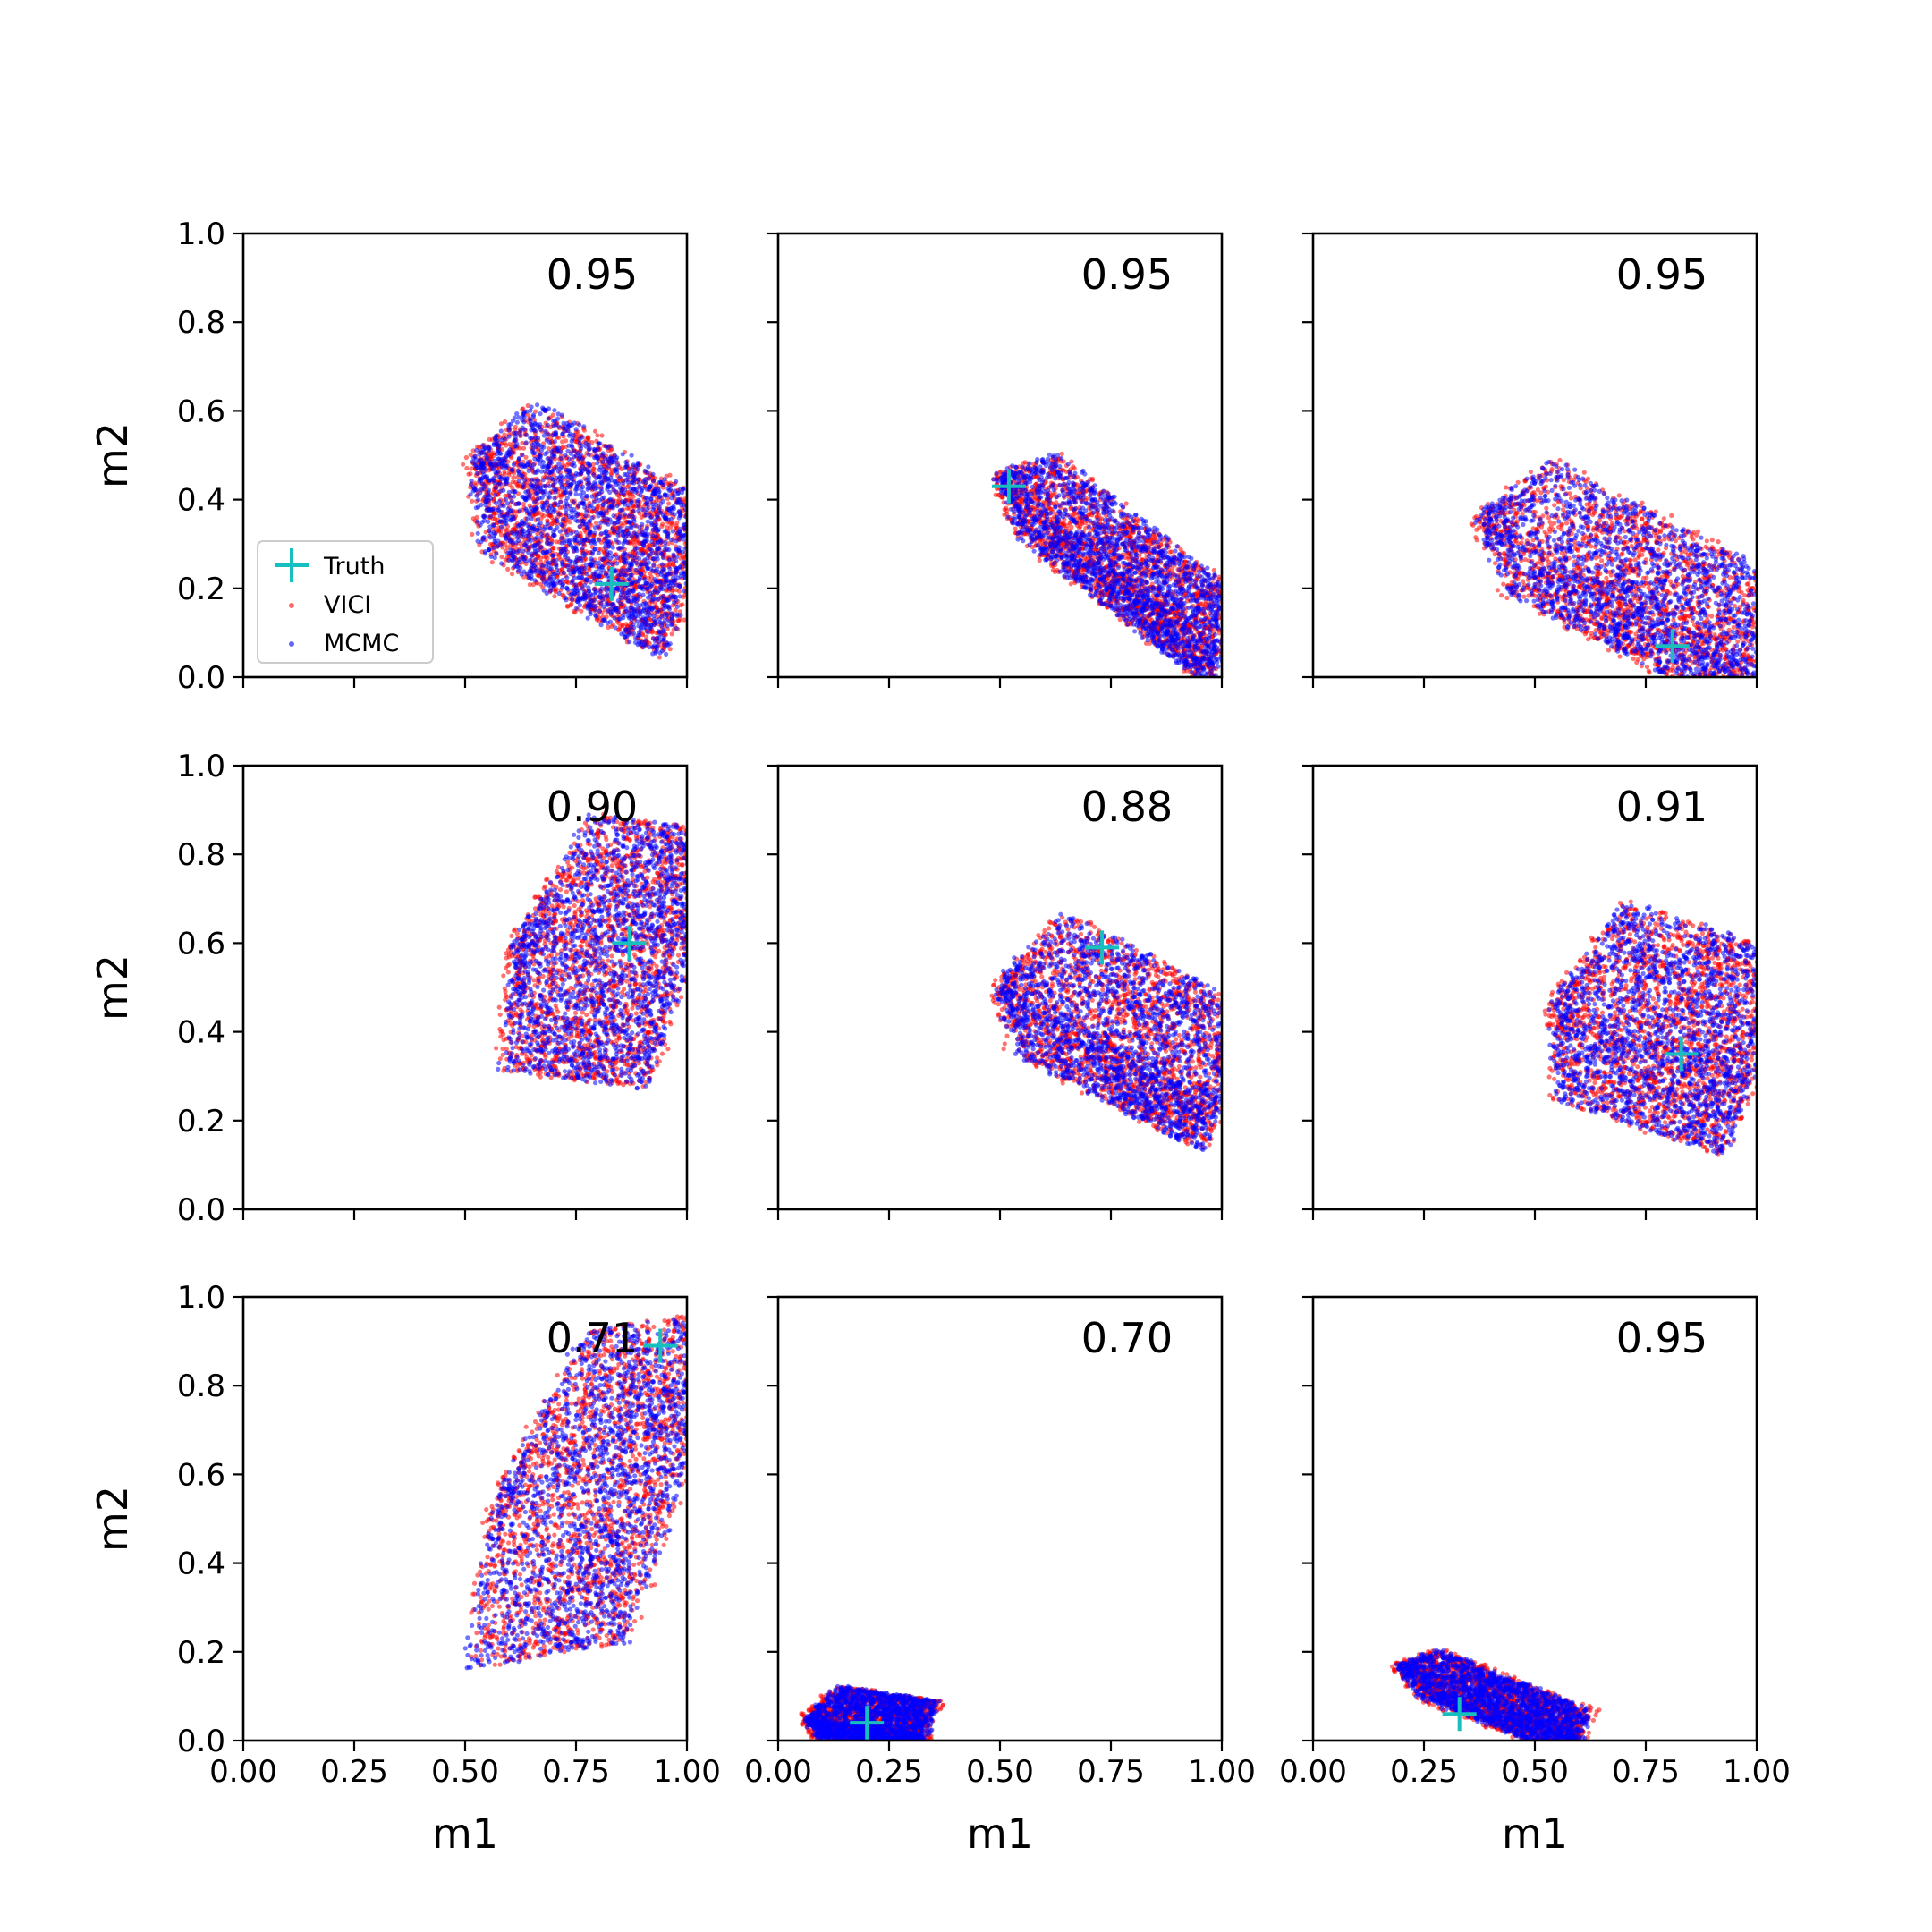  I want to click on y-tick-label: 0.6, so click(201, 411).